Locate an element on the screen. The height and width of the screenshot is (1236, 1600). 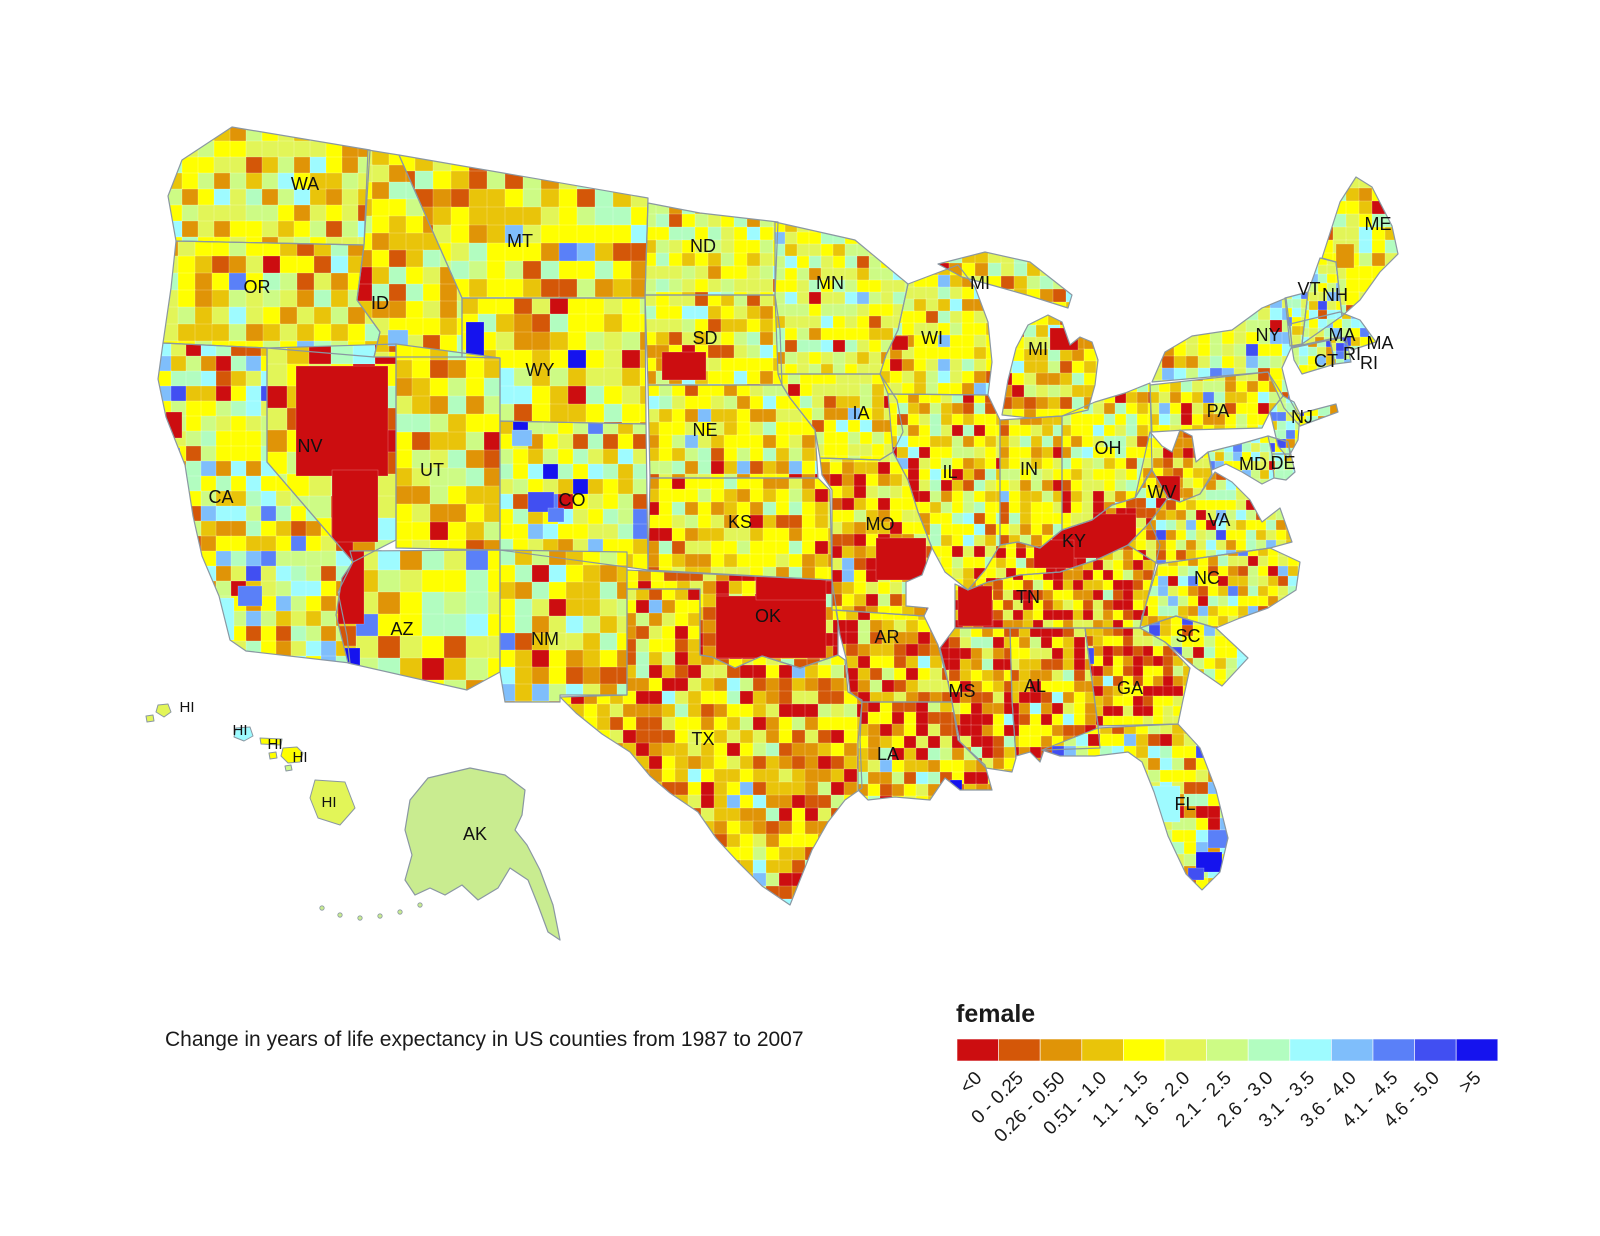
state-label-nh: NH is located at coordinates (1335, 295).